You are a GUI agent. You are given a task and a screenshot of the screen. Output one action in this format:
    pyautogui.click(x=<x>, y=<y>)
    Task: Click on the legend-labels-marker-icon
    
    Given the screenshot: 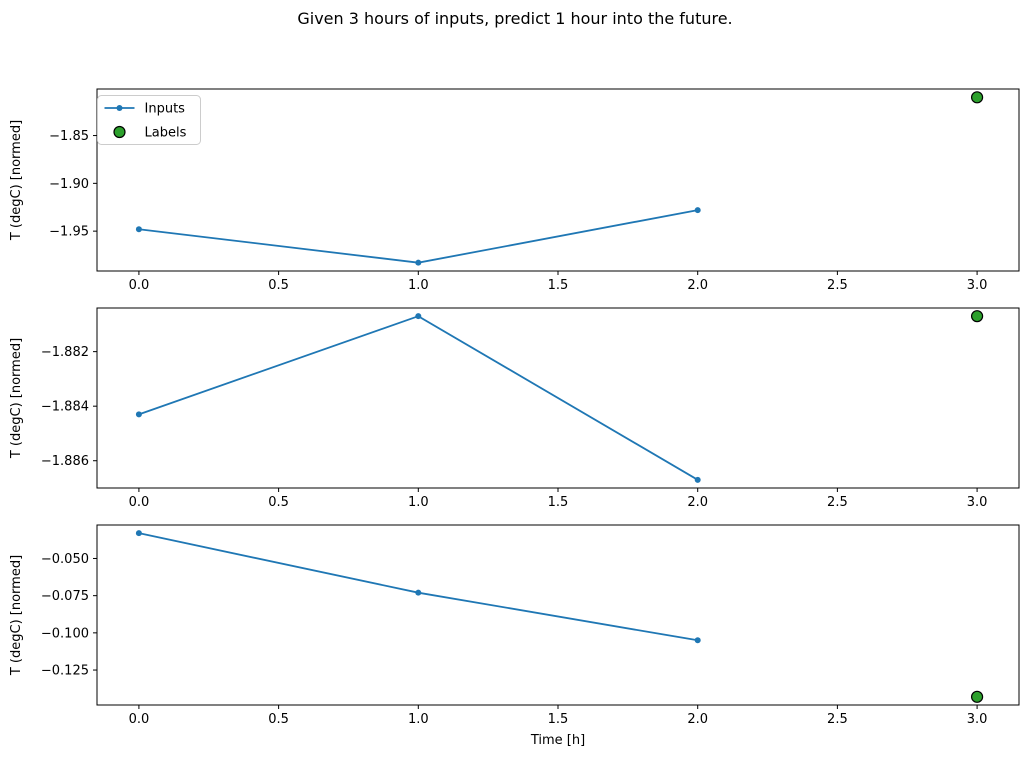 What is the action you would take?
    pyautogui.click(x=119, y=132)
    